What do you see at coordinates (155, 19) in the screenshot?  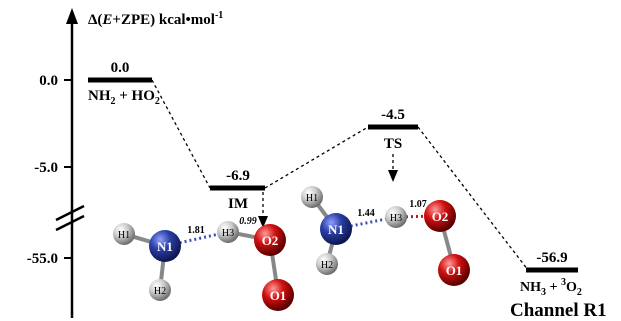 I see `y-axis-title: Δ(E+ZPE) kcal•mol-1` at bounding box center [155, 19].